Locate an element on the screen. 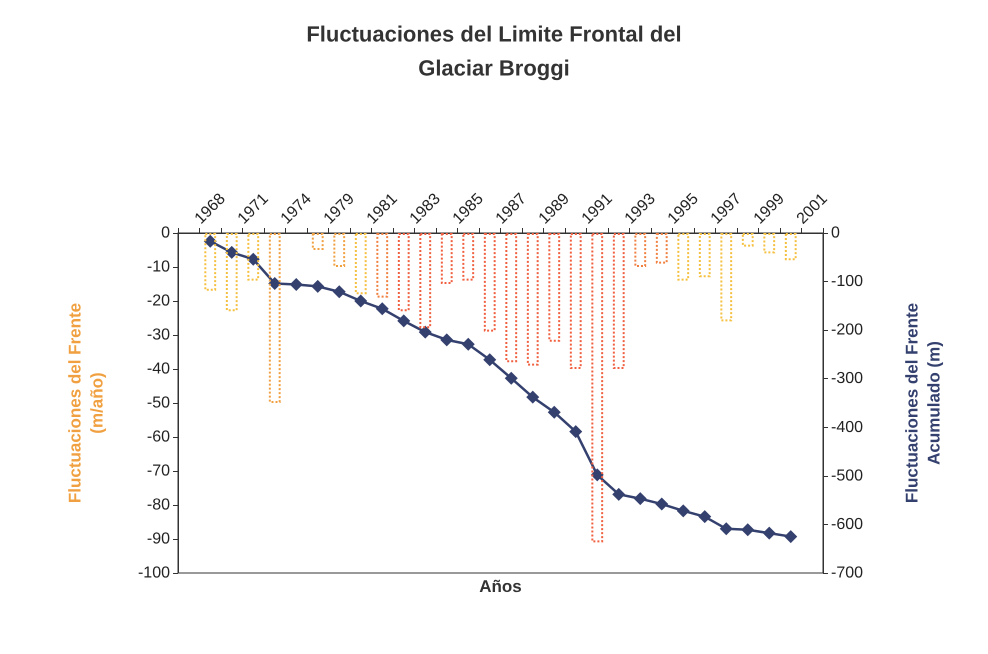  y2-tick-label: -400 is located at coordinates (847, 427).